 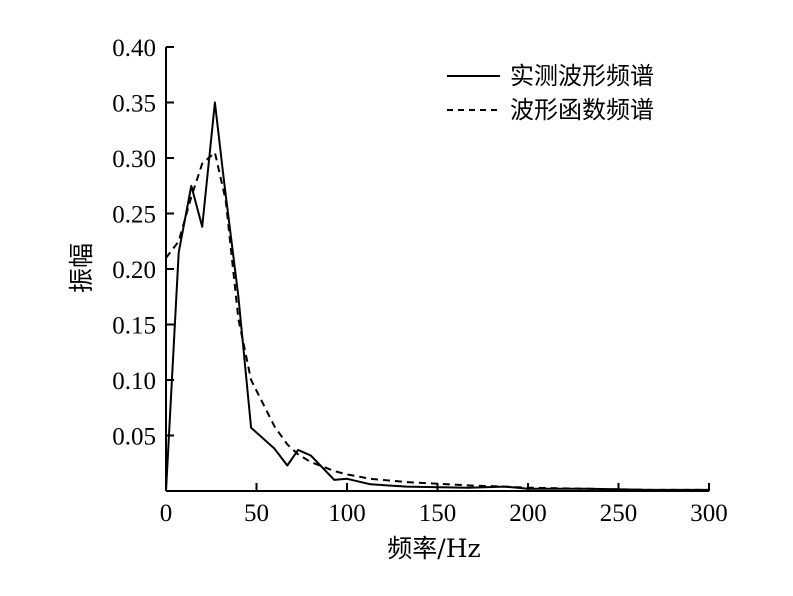 I want to click on x-tick-label: 150, so click(x=438, y=513).